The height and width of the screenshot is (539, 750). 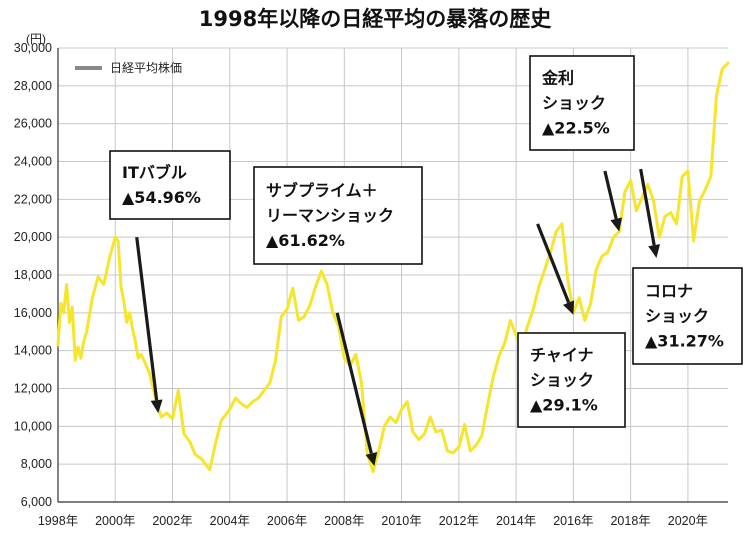 What do you see at coordinates (33, 313) in the screenshot?
I see `y-tick-label: 16,000` at bounding box center [33, 313].